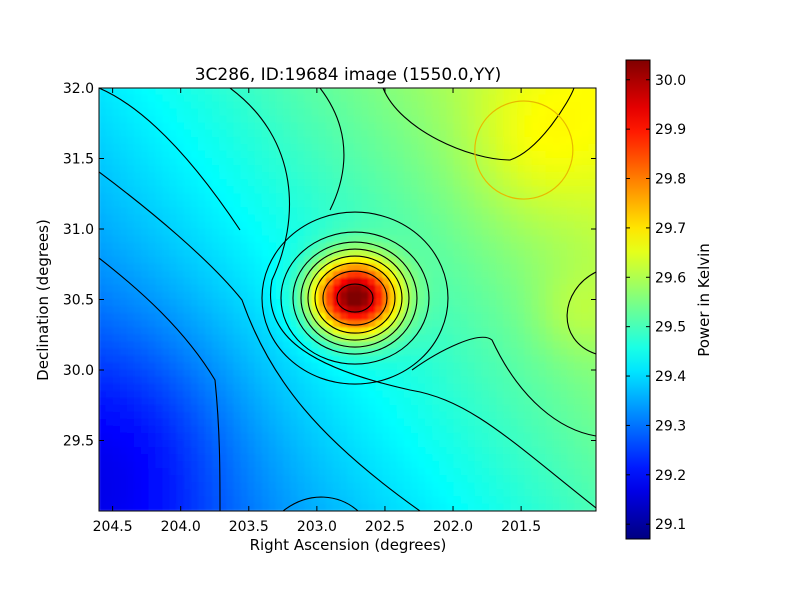 The height and width of the screenshot is (600, 800). What do you see at coordinates (670, 377) in the screenshot?
I see `colorbar-tick-label: 29.4` at bounding box center [670, 377].